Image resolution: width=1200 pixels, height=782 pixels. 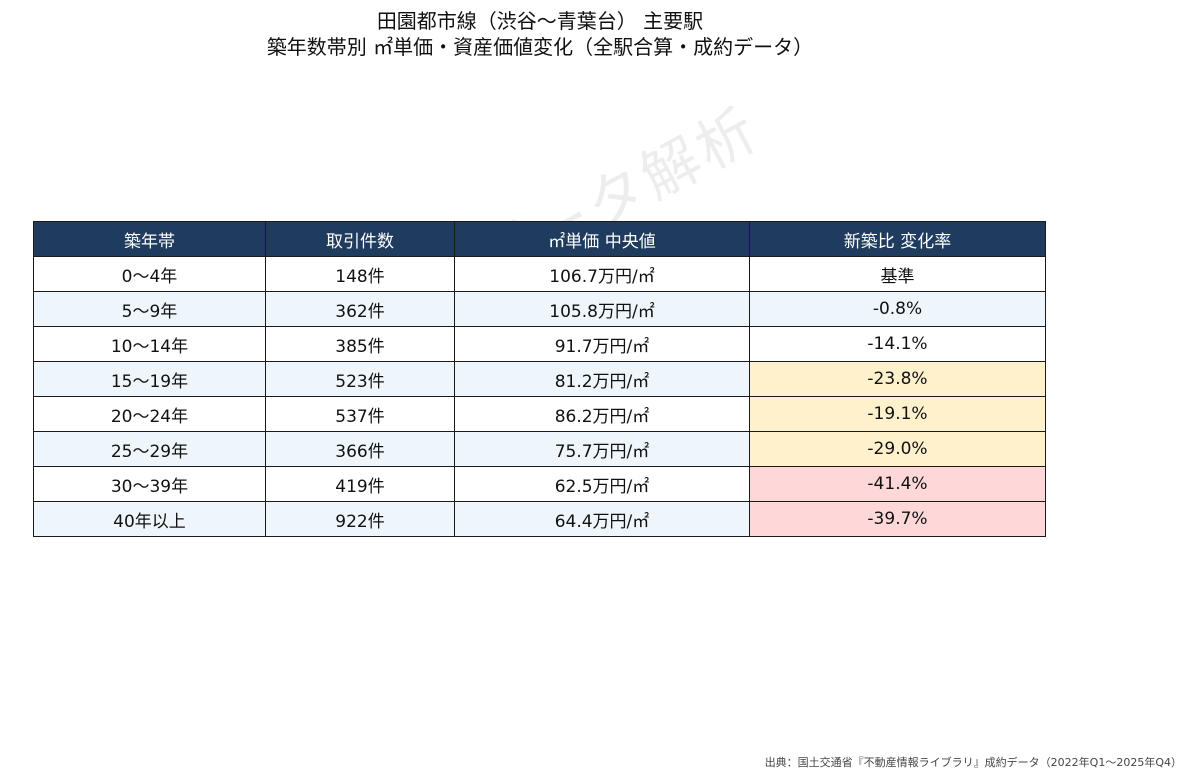 What do you see at coordinates (897, 274) in the screenshot?
I see `cell-change-rate: 基準` at bounding box center [897, 274].